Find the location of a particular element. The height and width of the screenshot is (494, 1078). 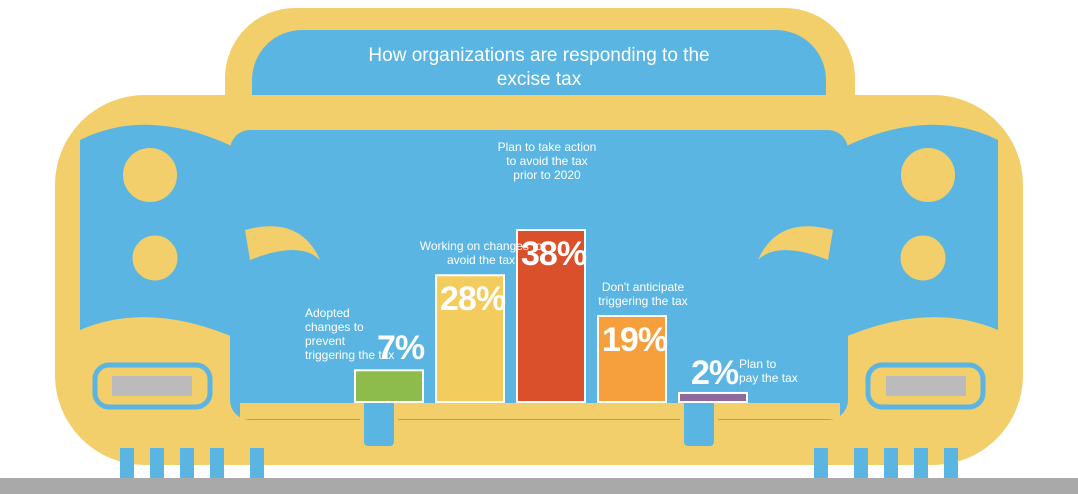

left-headlight is located at coordinates (155, 258).